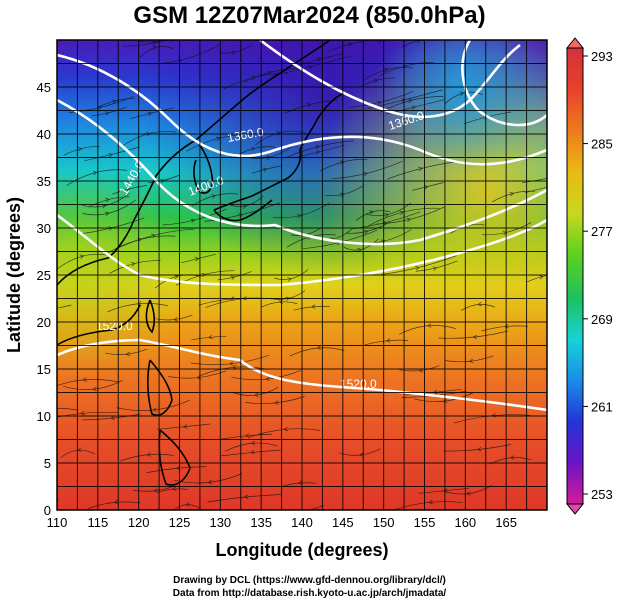 The height and width of the screenshot is (605, 619). I want to click on contour-label-1360b: 1360.0, so click(245, 135).